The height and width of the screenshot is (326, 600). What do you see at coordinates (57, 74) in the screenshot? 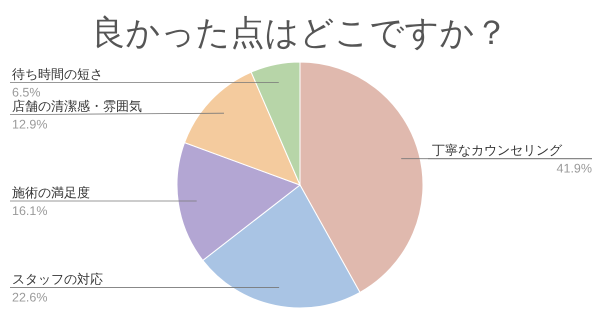
I see `slice-label: 待ち時間の短さ` at bounding box center [57, 74].